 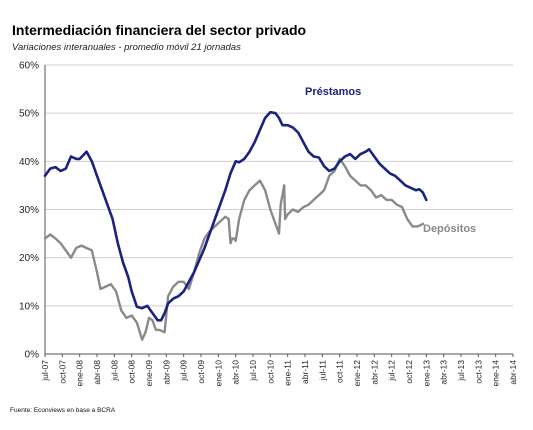 I want to click on x-tick-label: oct-09, so click(x=201, y=372).